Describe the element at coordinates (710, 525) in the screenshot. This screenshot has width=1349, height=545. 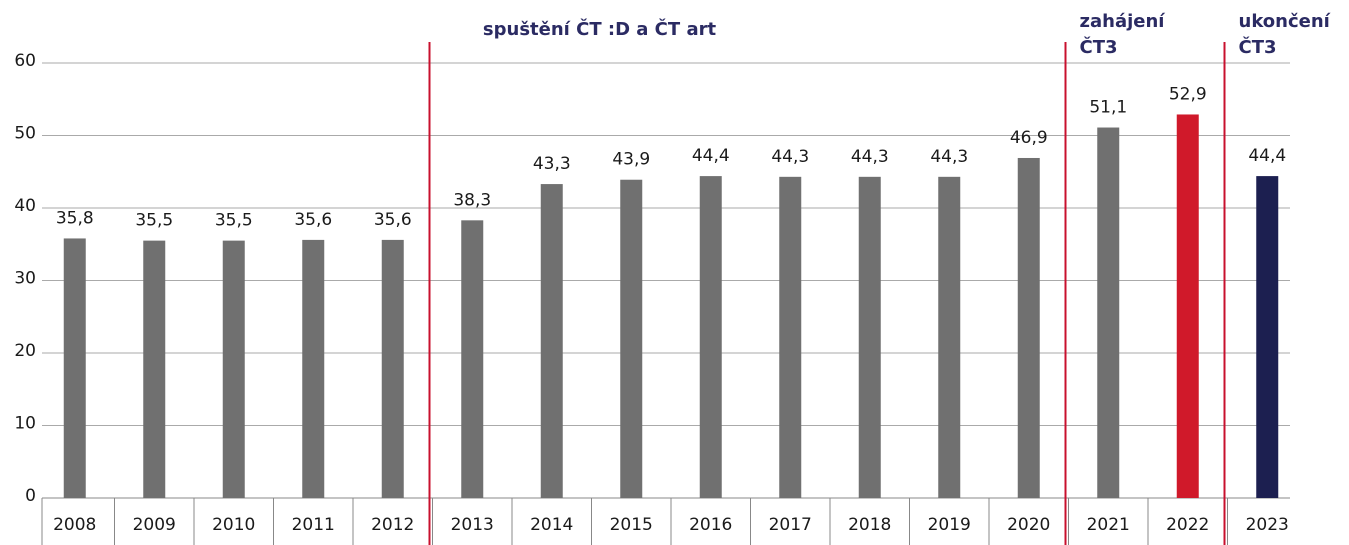
I see `x-tick-label: 2016` at that location.